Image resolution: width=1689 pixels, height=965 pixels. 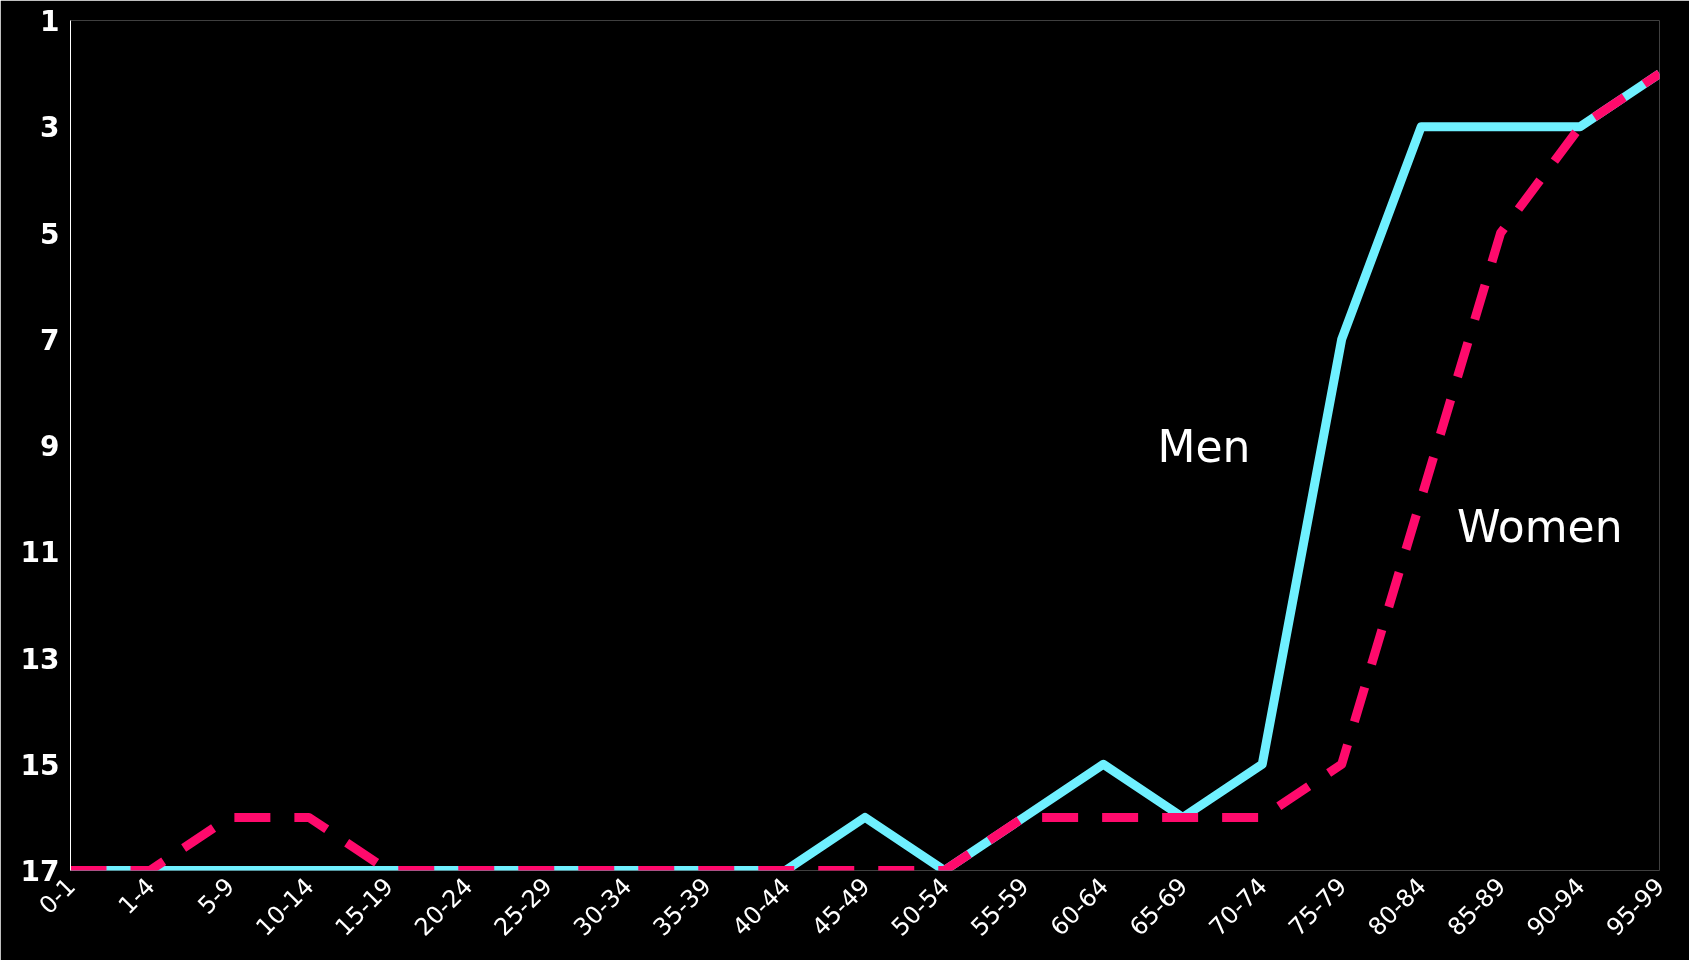 What do you see at coordinates (50, 446) in the screenshot?
I see `y-tick-label: 9` at bounding box center [50, 446].